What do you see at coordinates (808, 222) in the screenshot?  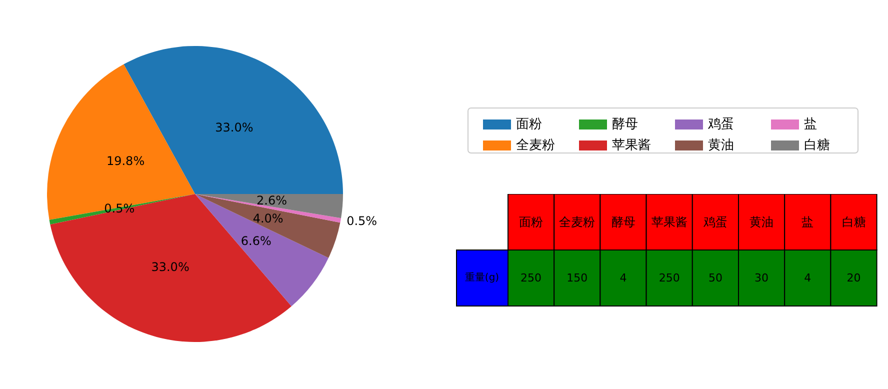 I see `category-label: 盐` at bounding box center [808, 222].